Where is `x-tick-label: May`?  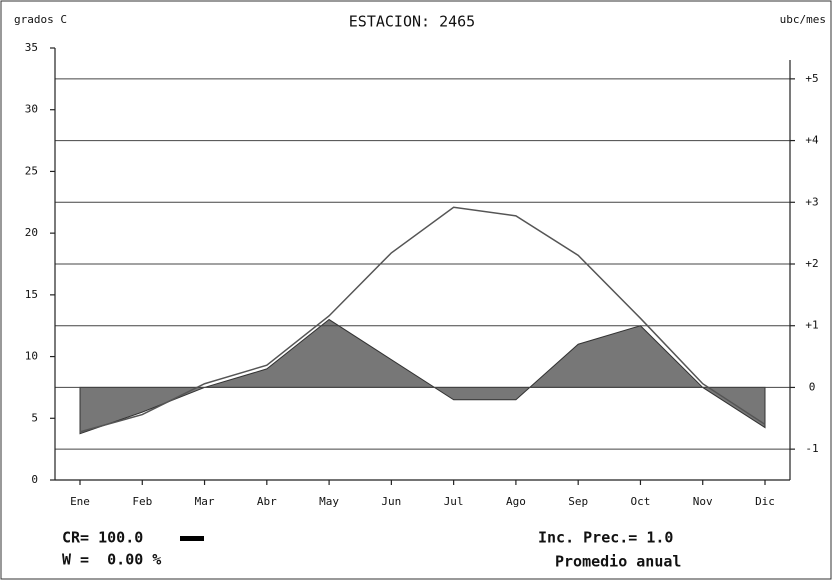 x-tick-label: May is located at coordinates (329, 501).